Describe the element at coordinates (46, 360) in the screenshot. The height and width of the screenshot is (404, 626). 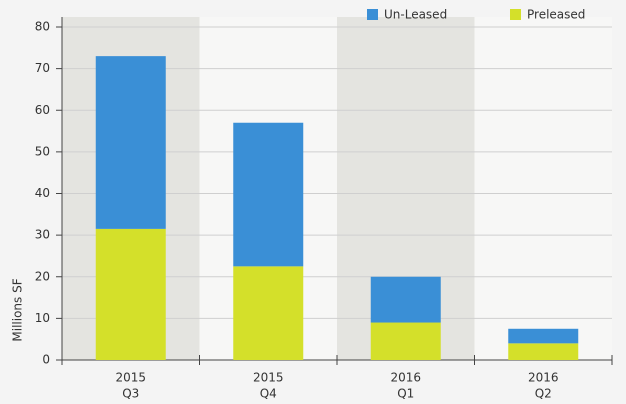
I see `y-tick-label: 0` at that location.